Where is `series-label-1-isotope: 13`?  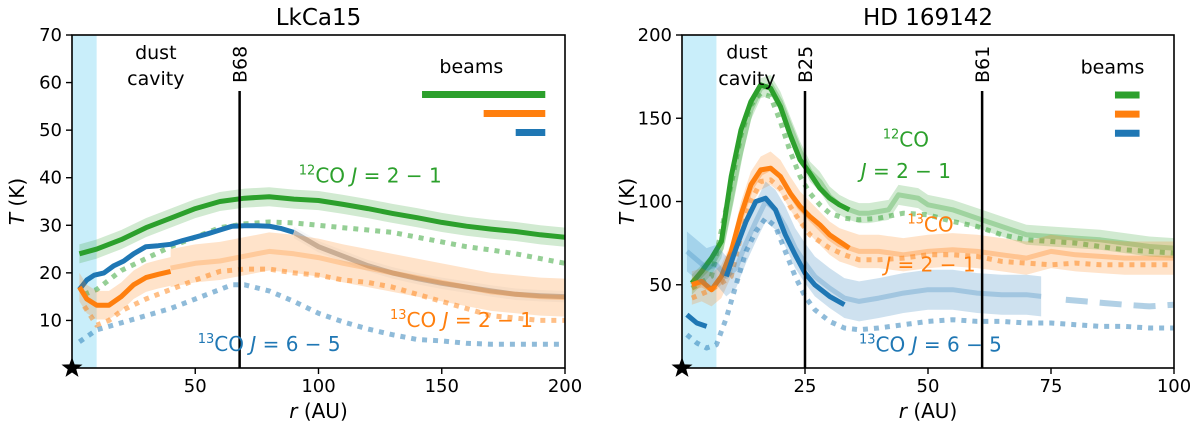
series-label-1-isotope: 13 is located at coordinates (398, 315).